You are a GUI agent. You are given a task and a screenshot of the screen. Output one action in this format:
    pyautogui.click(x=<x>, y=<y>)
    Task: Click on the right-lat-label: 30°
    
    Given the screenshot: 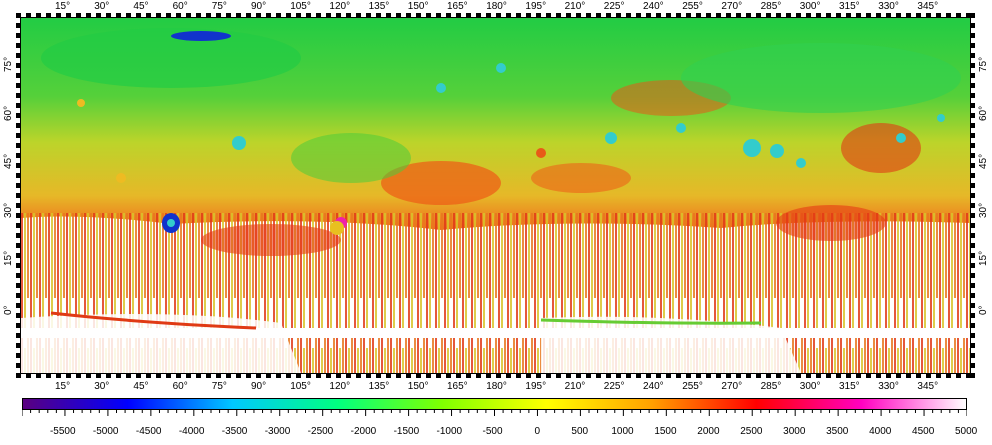 What is the action you would take?
    pyautogui.click(x=983, y=210)
    